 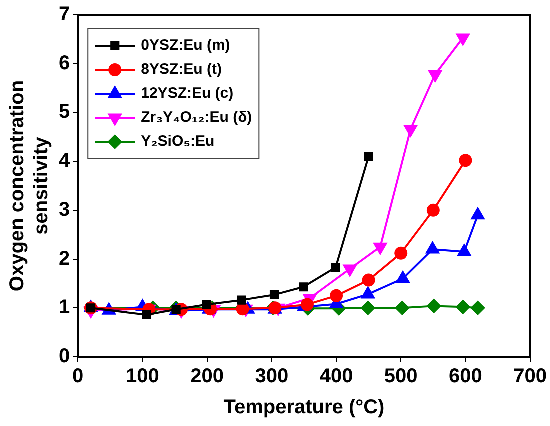 What do you see at coordinates (64, 357) in the screenshot?
I see `y-tick-label: 0` at bounding box center [64, 357].